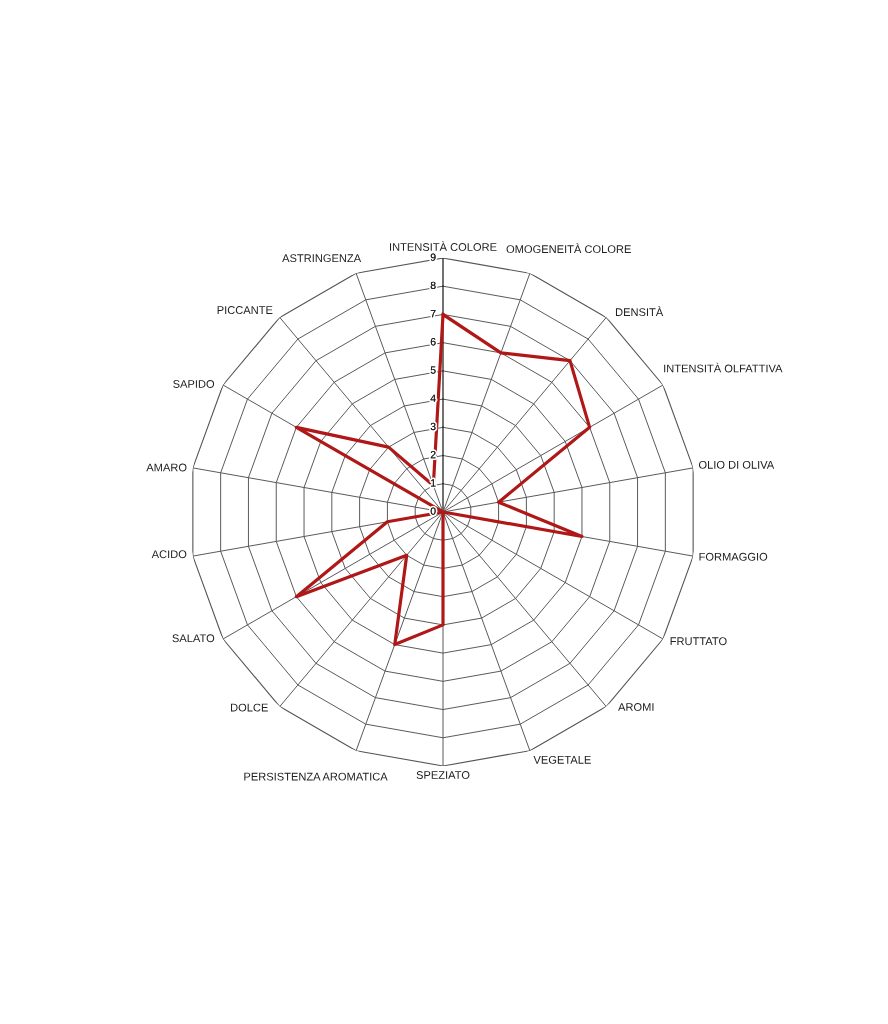 The image size is (888, 1024). Describe the element at coordinates (433, 454) in the screenshot. I see `y-tick-label: 2` at that location.